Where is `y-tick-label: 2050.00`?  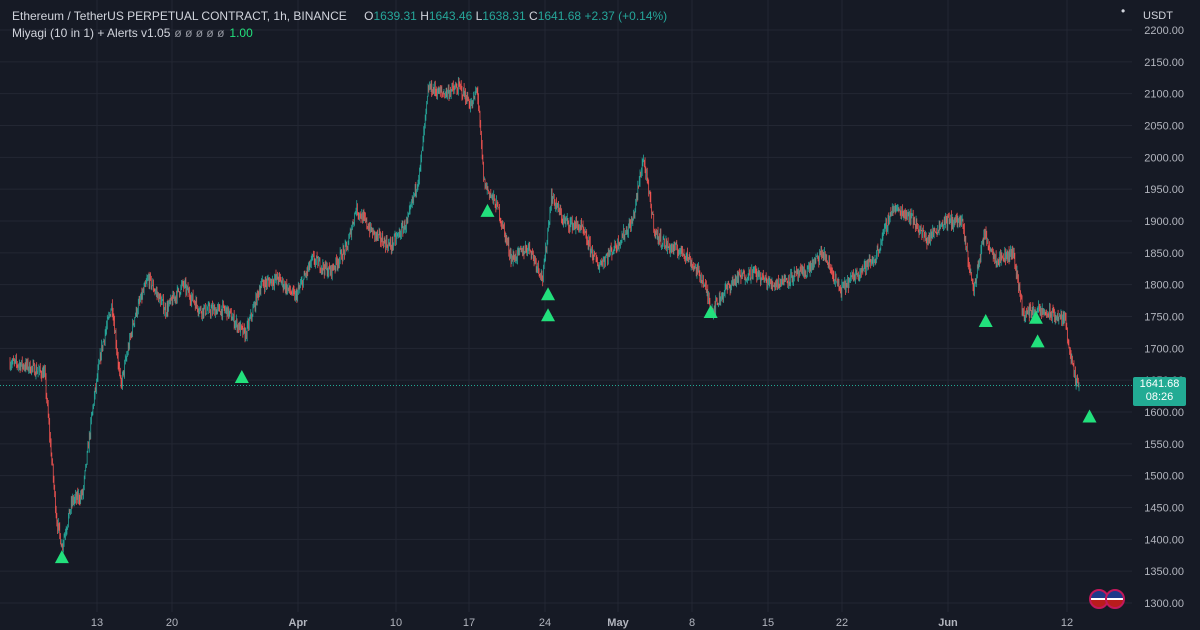 y-tick-label: 2050.00 is located at coordinates (1164, 127).